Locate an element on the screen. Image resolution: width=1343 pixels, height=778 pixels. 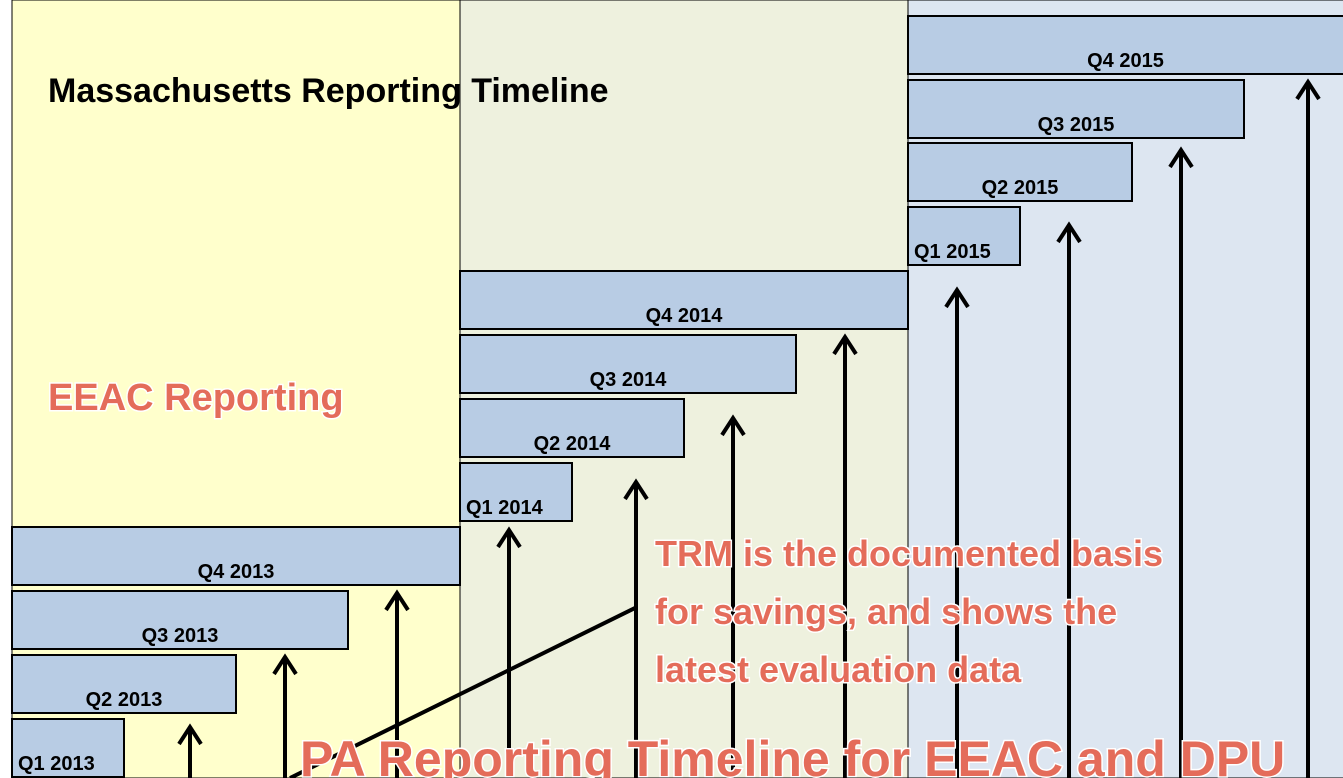
trm-note-line: TRM is the documented basis is located at coordinates (909, 553).